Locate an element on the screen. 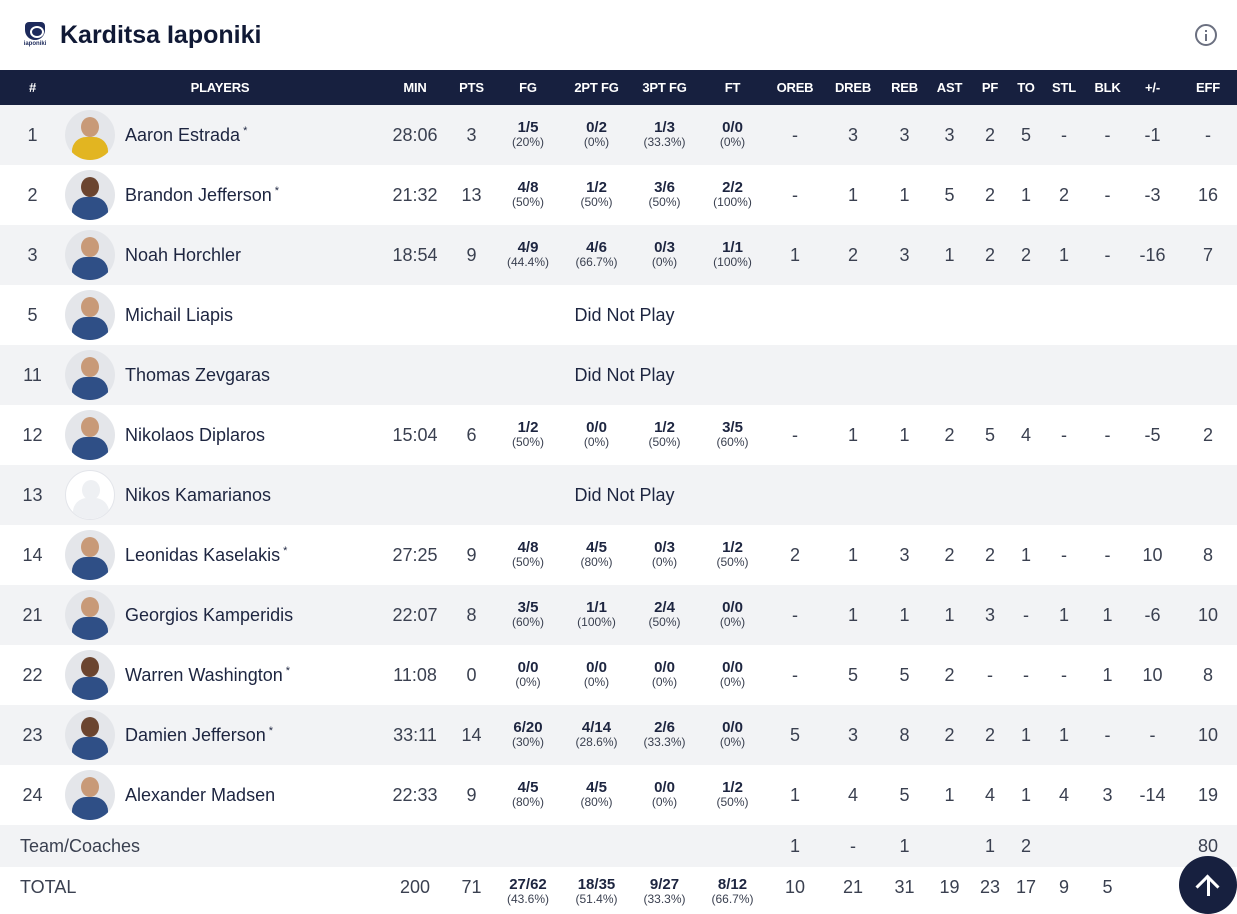  shooting-stat: 1/2 (50%) is located at coordinates (596, 195).